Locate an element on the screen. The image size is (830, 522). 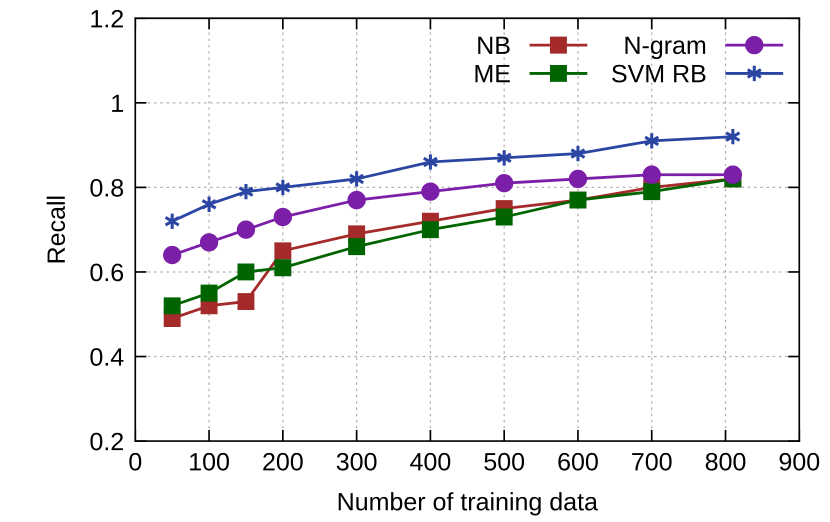
x-tick-label: 400 is located at coordinates (430, 461).